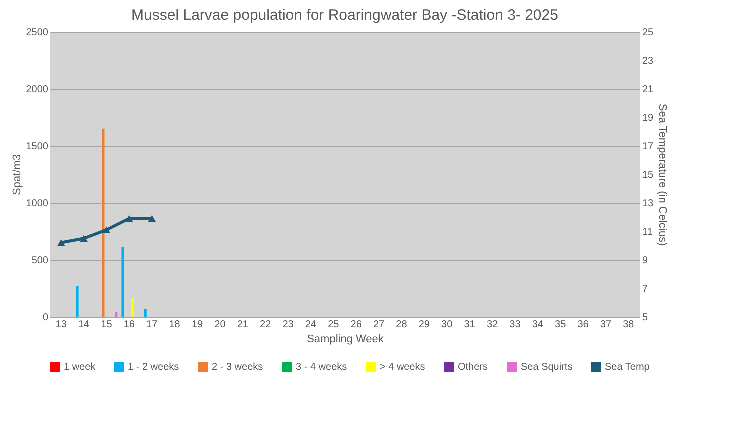  Describe the element at coordinates (37, 147) in the screenshot. I see `y-tick-label: 1500` at that location.